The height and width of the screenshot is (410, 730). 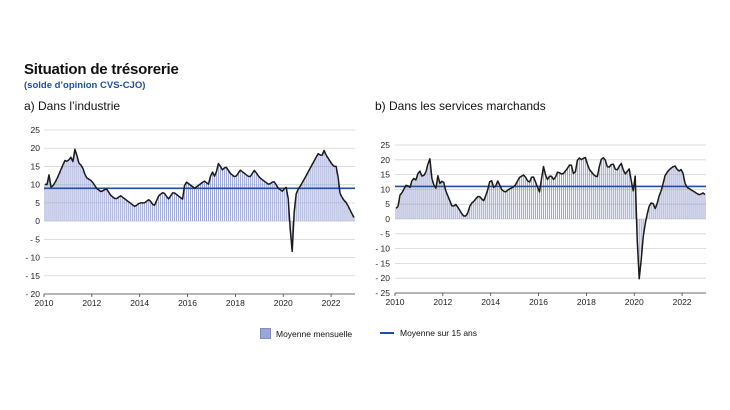 What do you see at coordinates (36, 148) in the screenshot?
I see `y-tick-label-a: 20` at bounding box center [36, 148].